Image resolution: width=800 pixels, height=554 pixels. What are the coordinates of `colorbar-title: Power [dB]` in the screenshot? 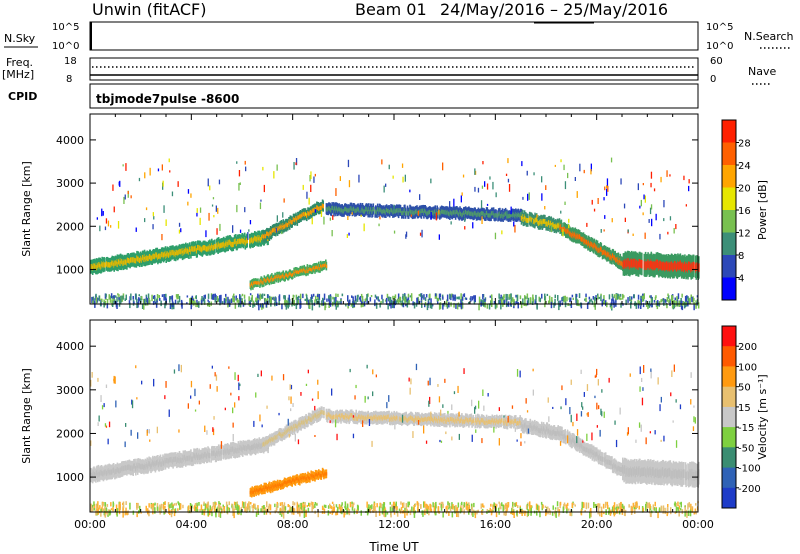 It's located at (762, 210).